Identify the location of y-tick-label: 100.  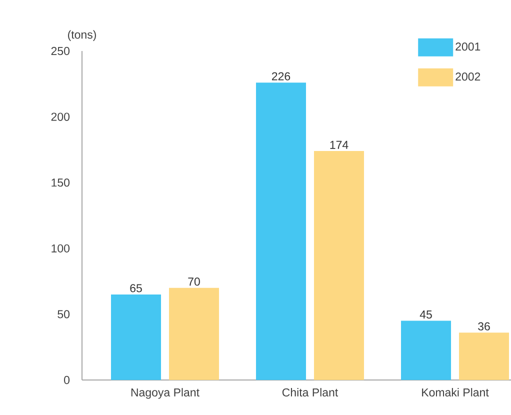
(61, 248).